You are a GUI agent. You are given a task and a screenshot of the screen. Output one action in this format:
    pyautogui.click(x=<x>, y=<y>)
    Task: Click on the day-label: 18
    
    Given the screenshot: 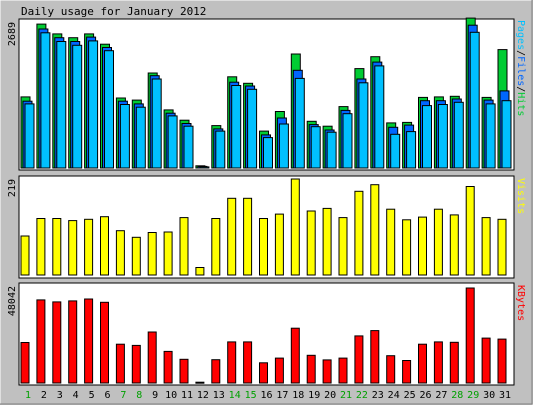 What is the action you would take?
    pyautogui.click(x=298, y=395)
    